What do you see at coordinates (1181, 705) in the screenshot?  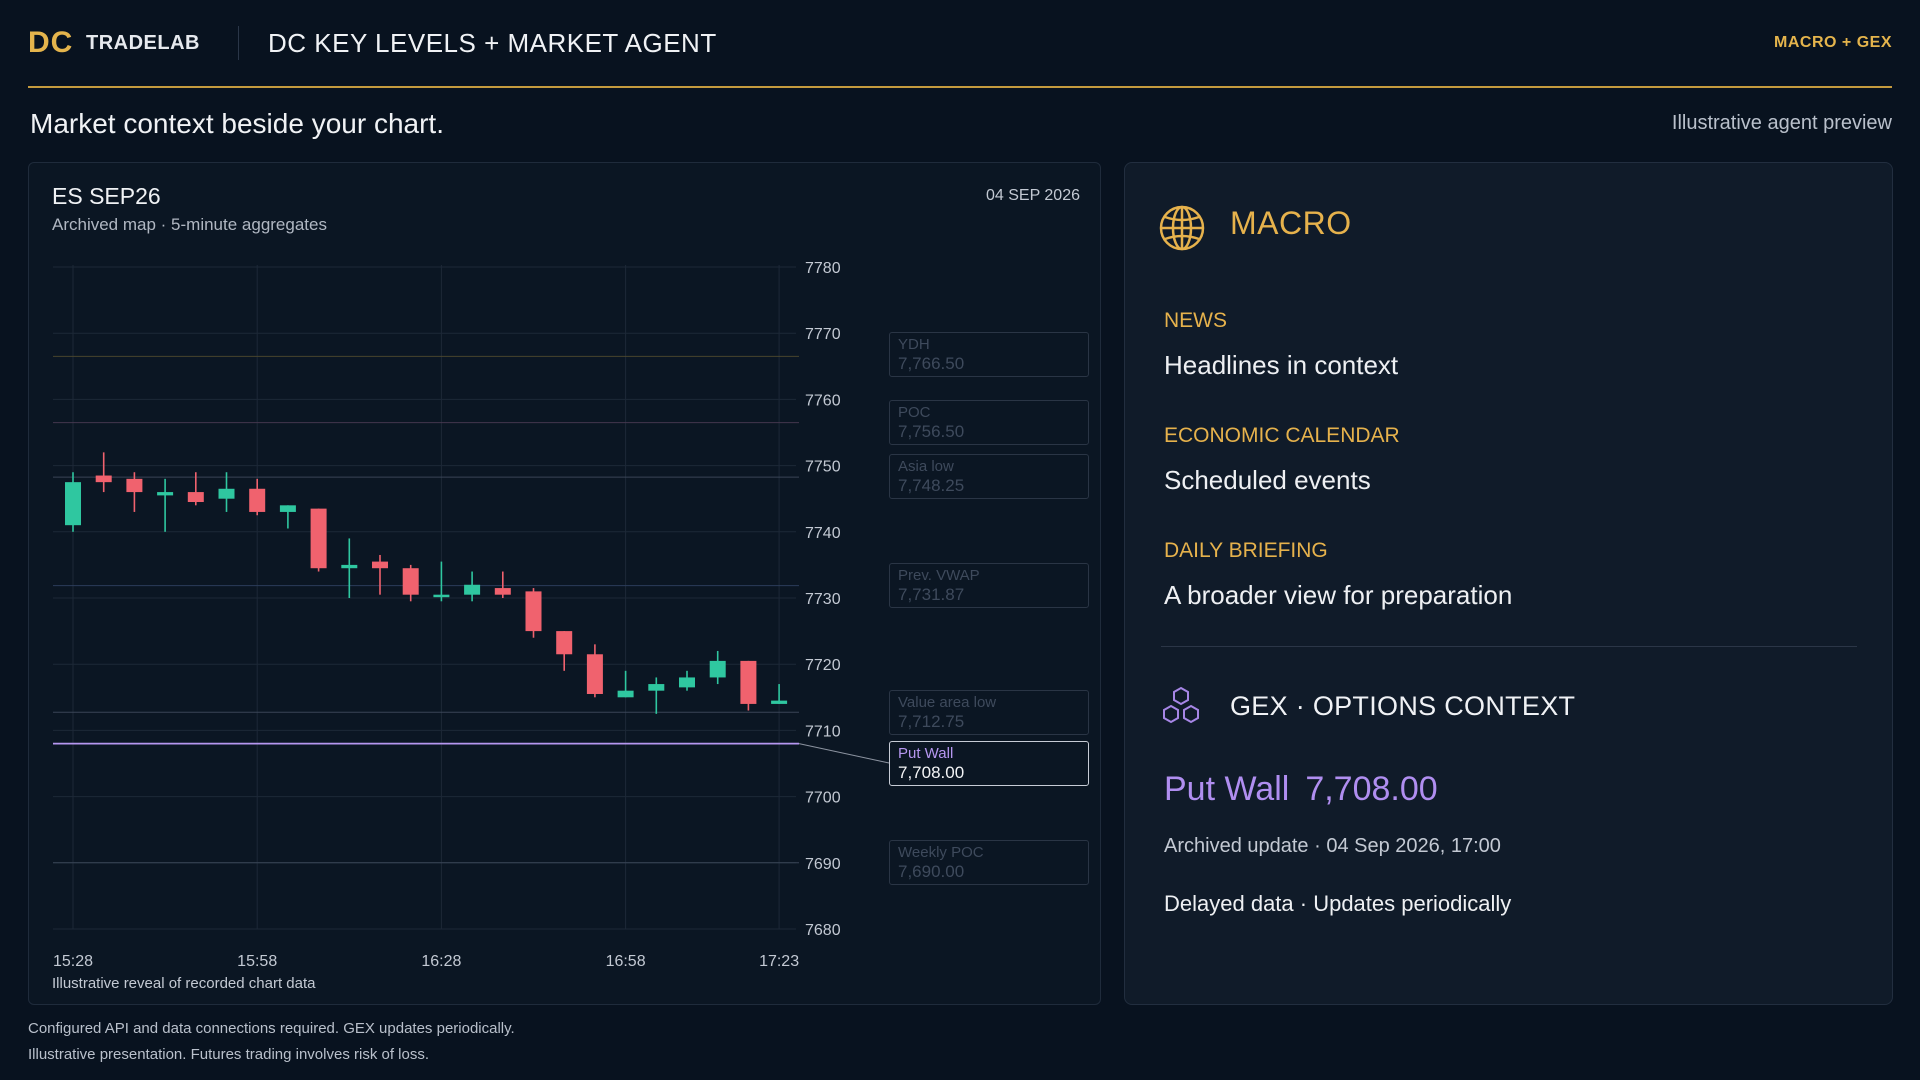 I see `hexagons-icon` at bounding box center [1181, 705].